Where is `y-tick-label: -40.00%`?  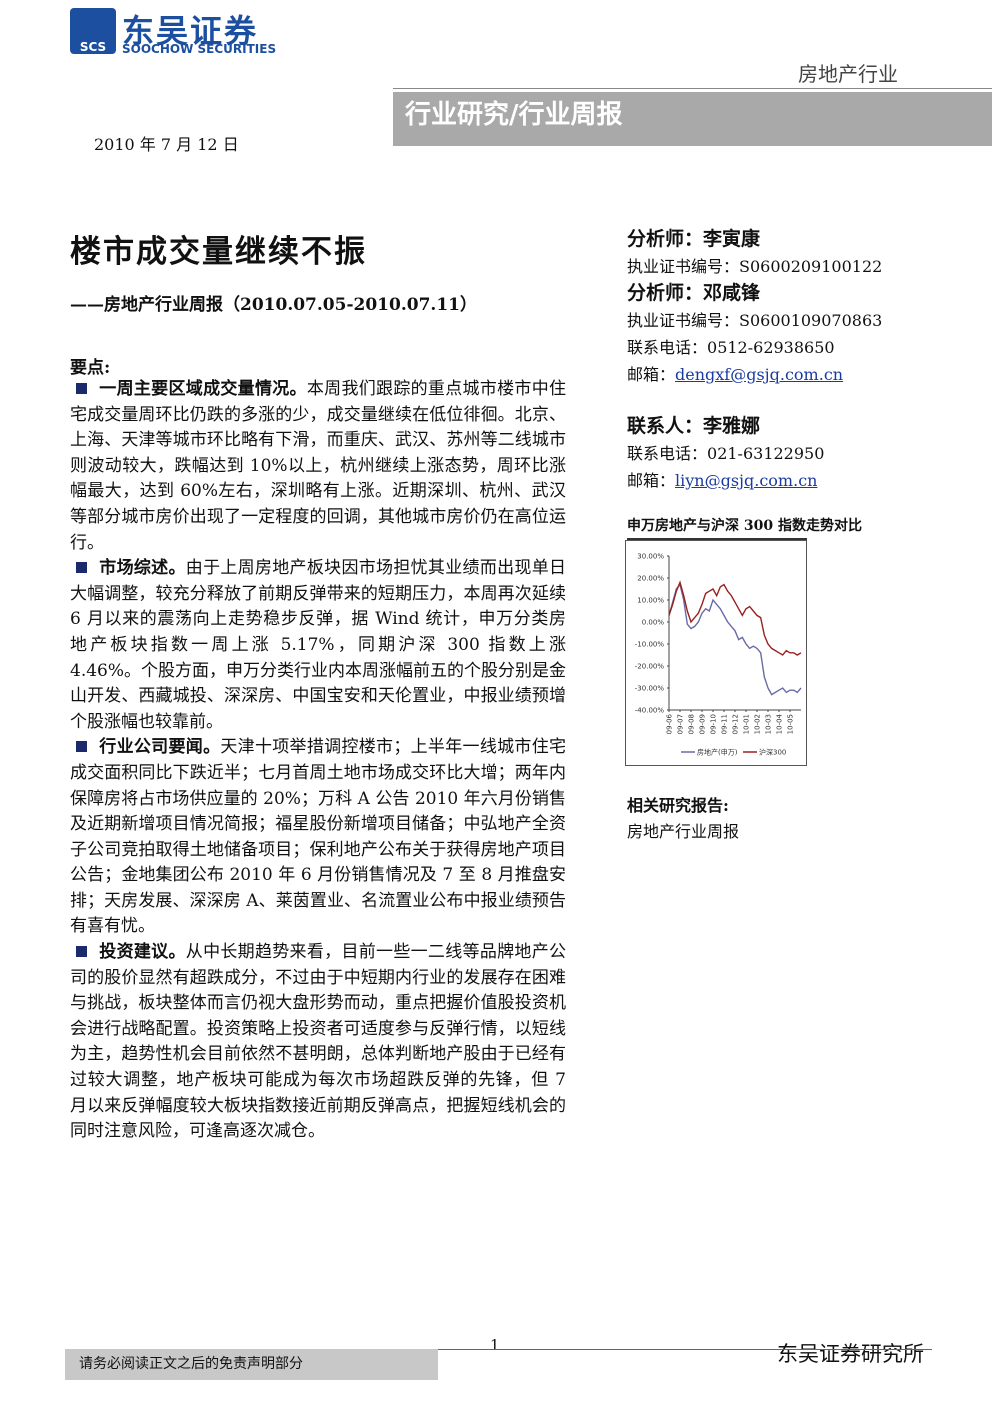
y-tick-label: -40.00% is located at coordinates (650, 711).